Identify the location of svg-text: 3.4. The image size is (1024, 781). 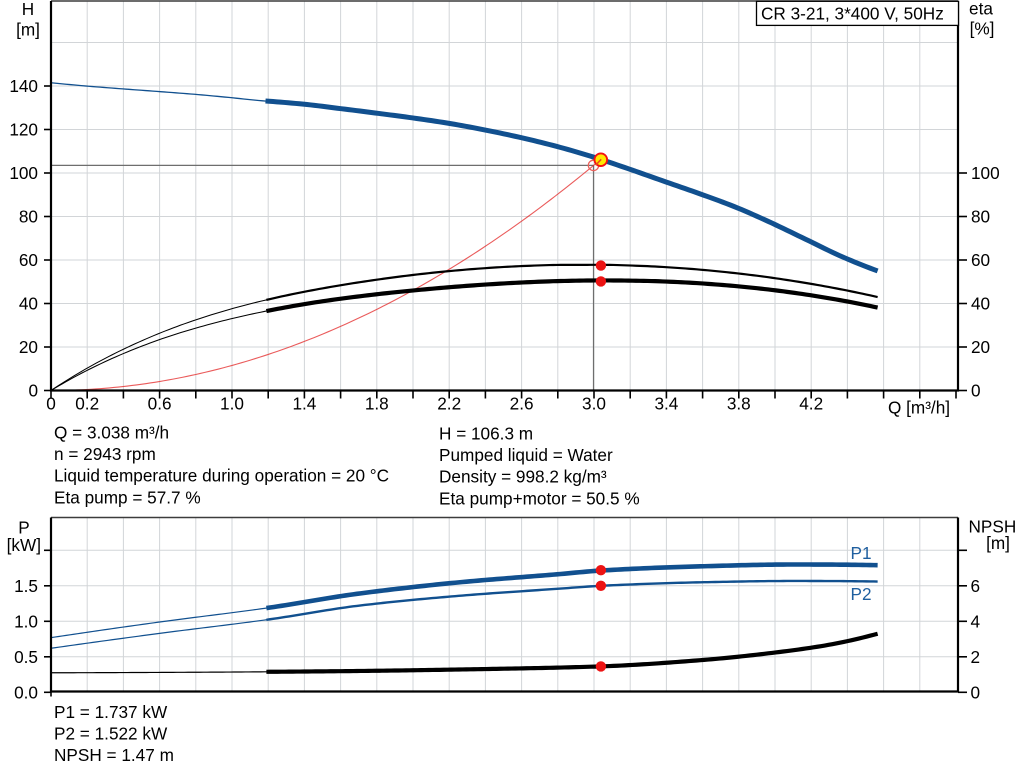
(666, 404).